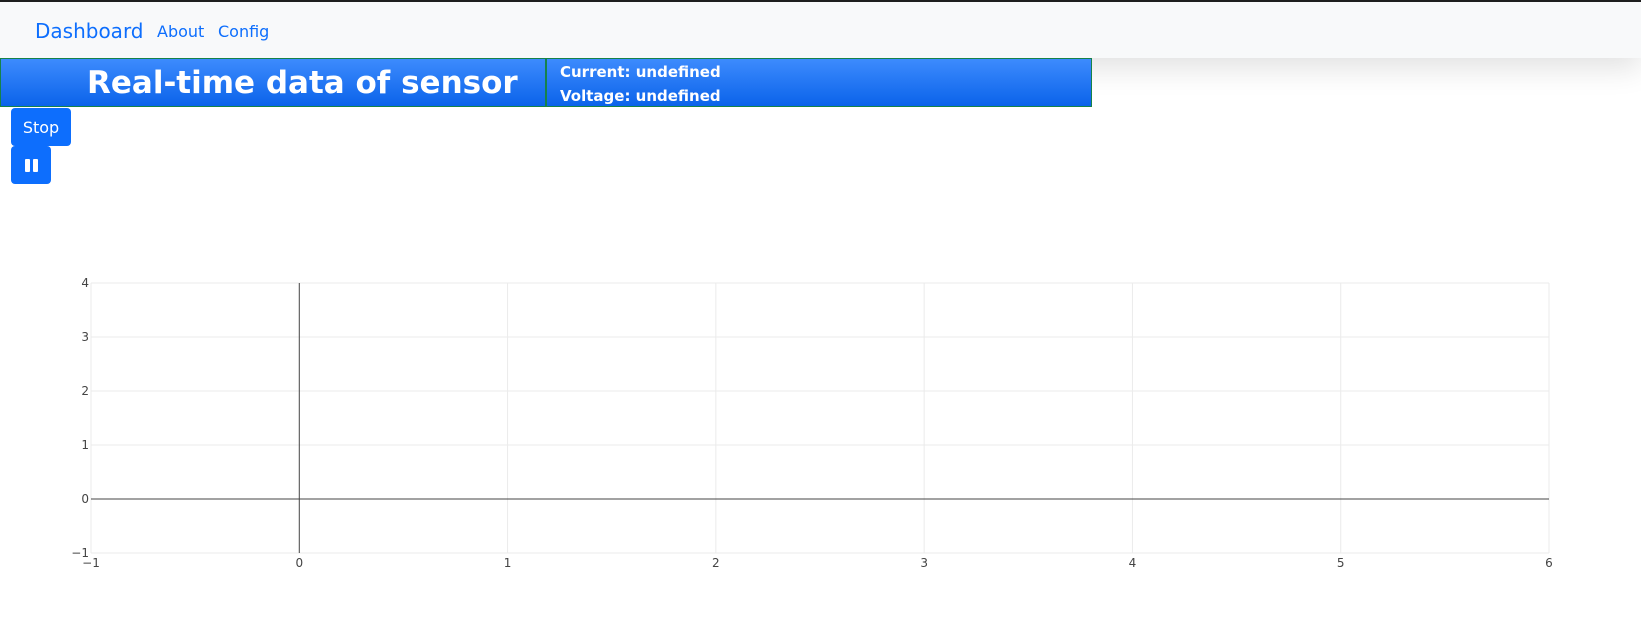 Image resolution: width=1641 pixels, height=629 pixels. Describe the element at coordinates (1341, 563) in the screenshot. I see `x-tick-label: 5` at that location.